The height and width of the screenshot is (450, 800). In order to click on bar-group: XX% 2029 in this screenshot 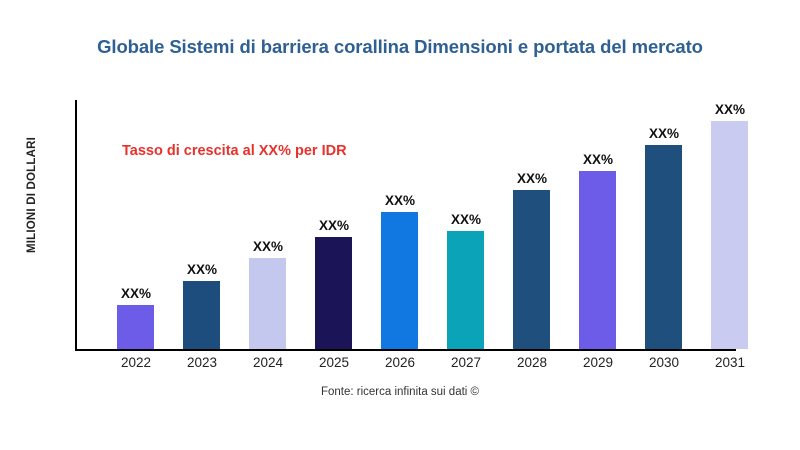, I will do `click(598, 234)`.